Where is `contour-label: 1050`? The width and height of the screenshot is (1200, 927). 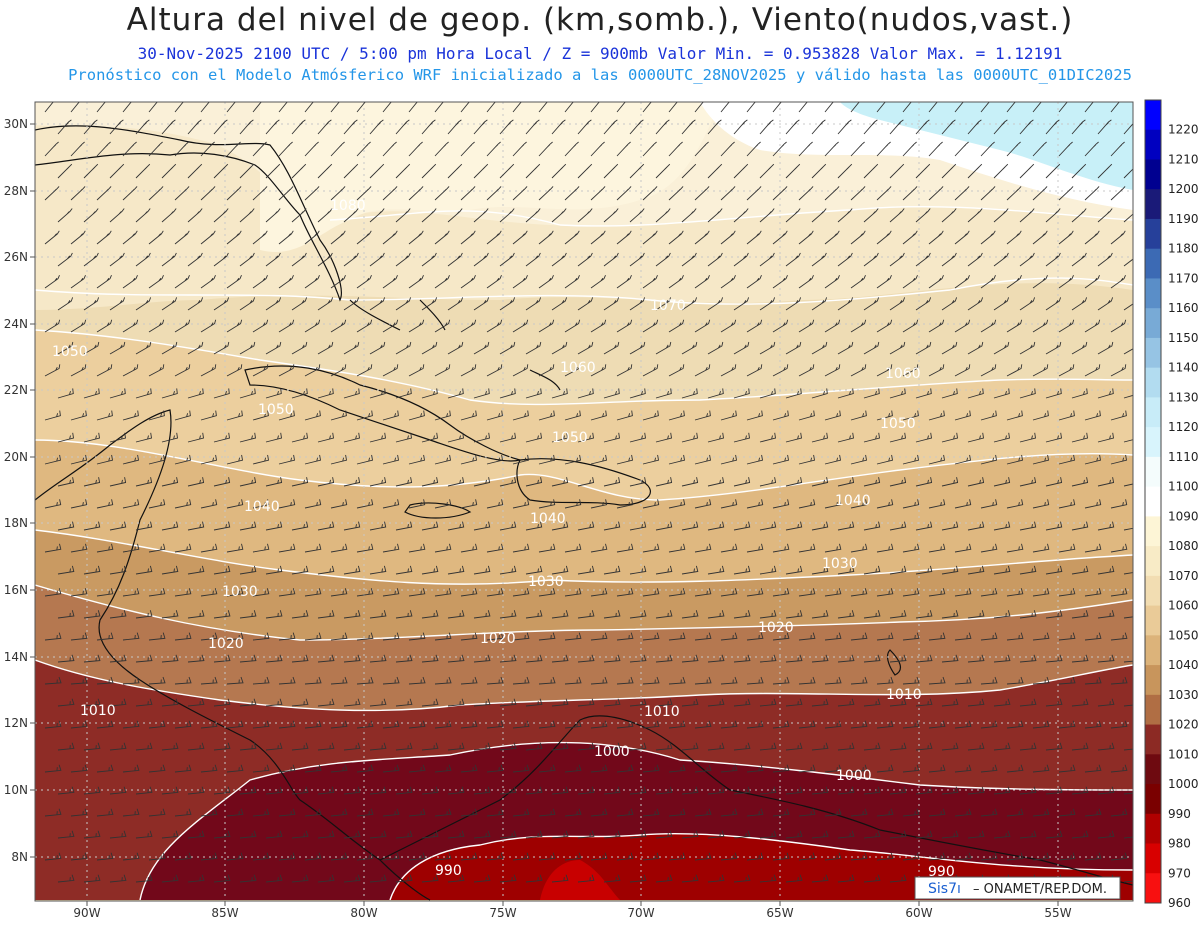
contour-label: 1050 is located at coordinates (70, 352).